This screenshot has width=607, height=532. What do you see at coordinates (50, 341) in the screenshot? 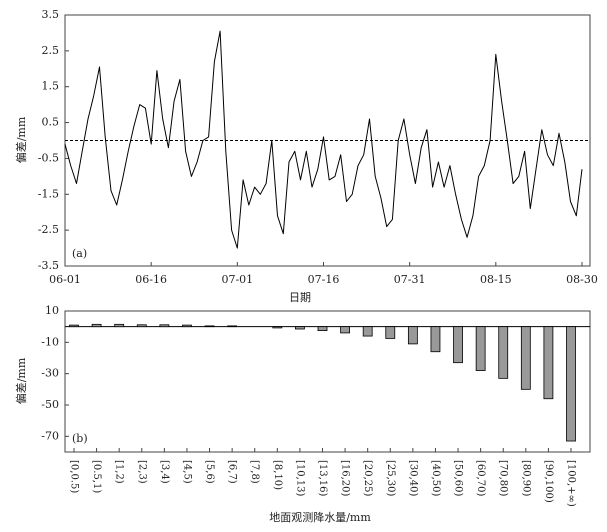
I see `y-tick-label: -10` at bounding box center [50, 341].